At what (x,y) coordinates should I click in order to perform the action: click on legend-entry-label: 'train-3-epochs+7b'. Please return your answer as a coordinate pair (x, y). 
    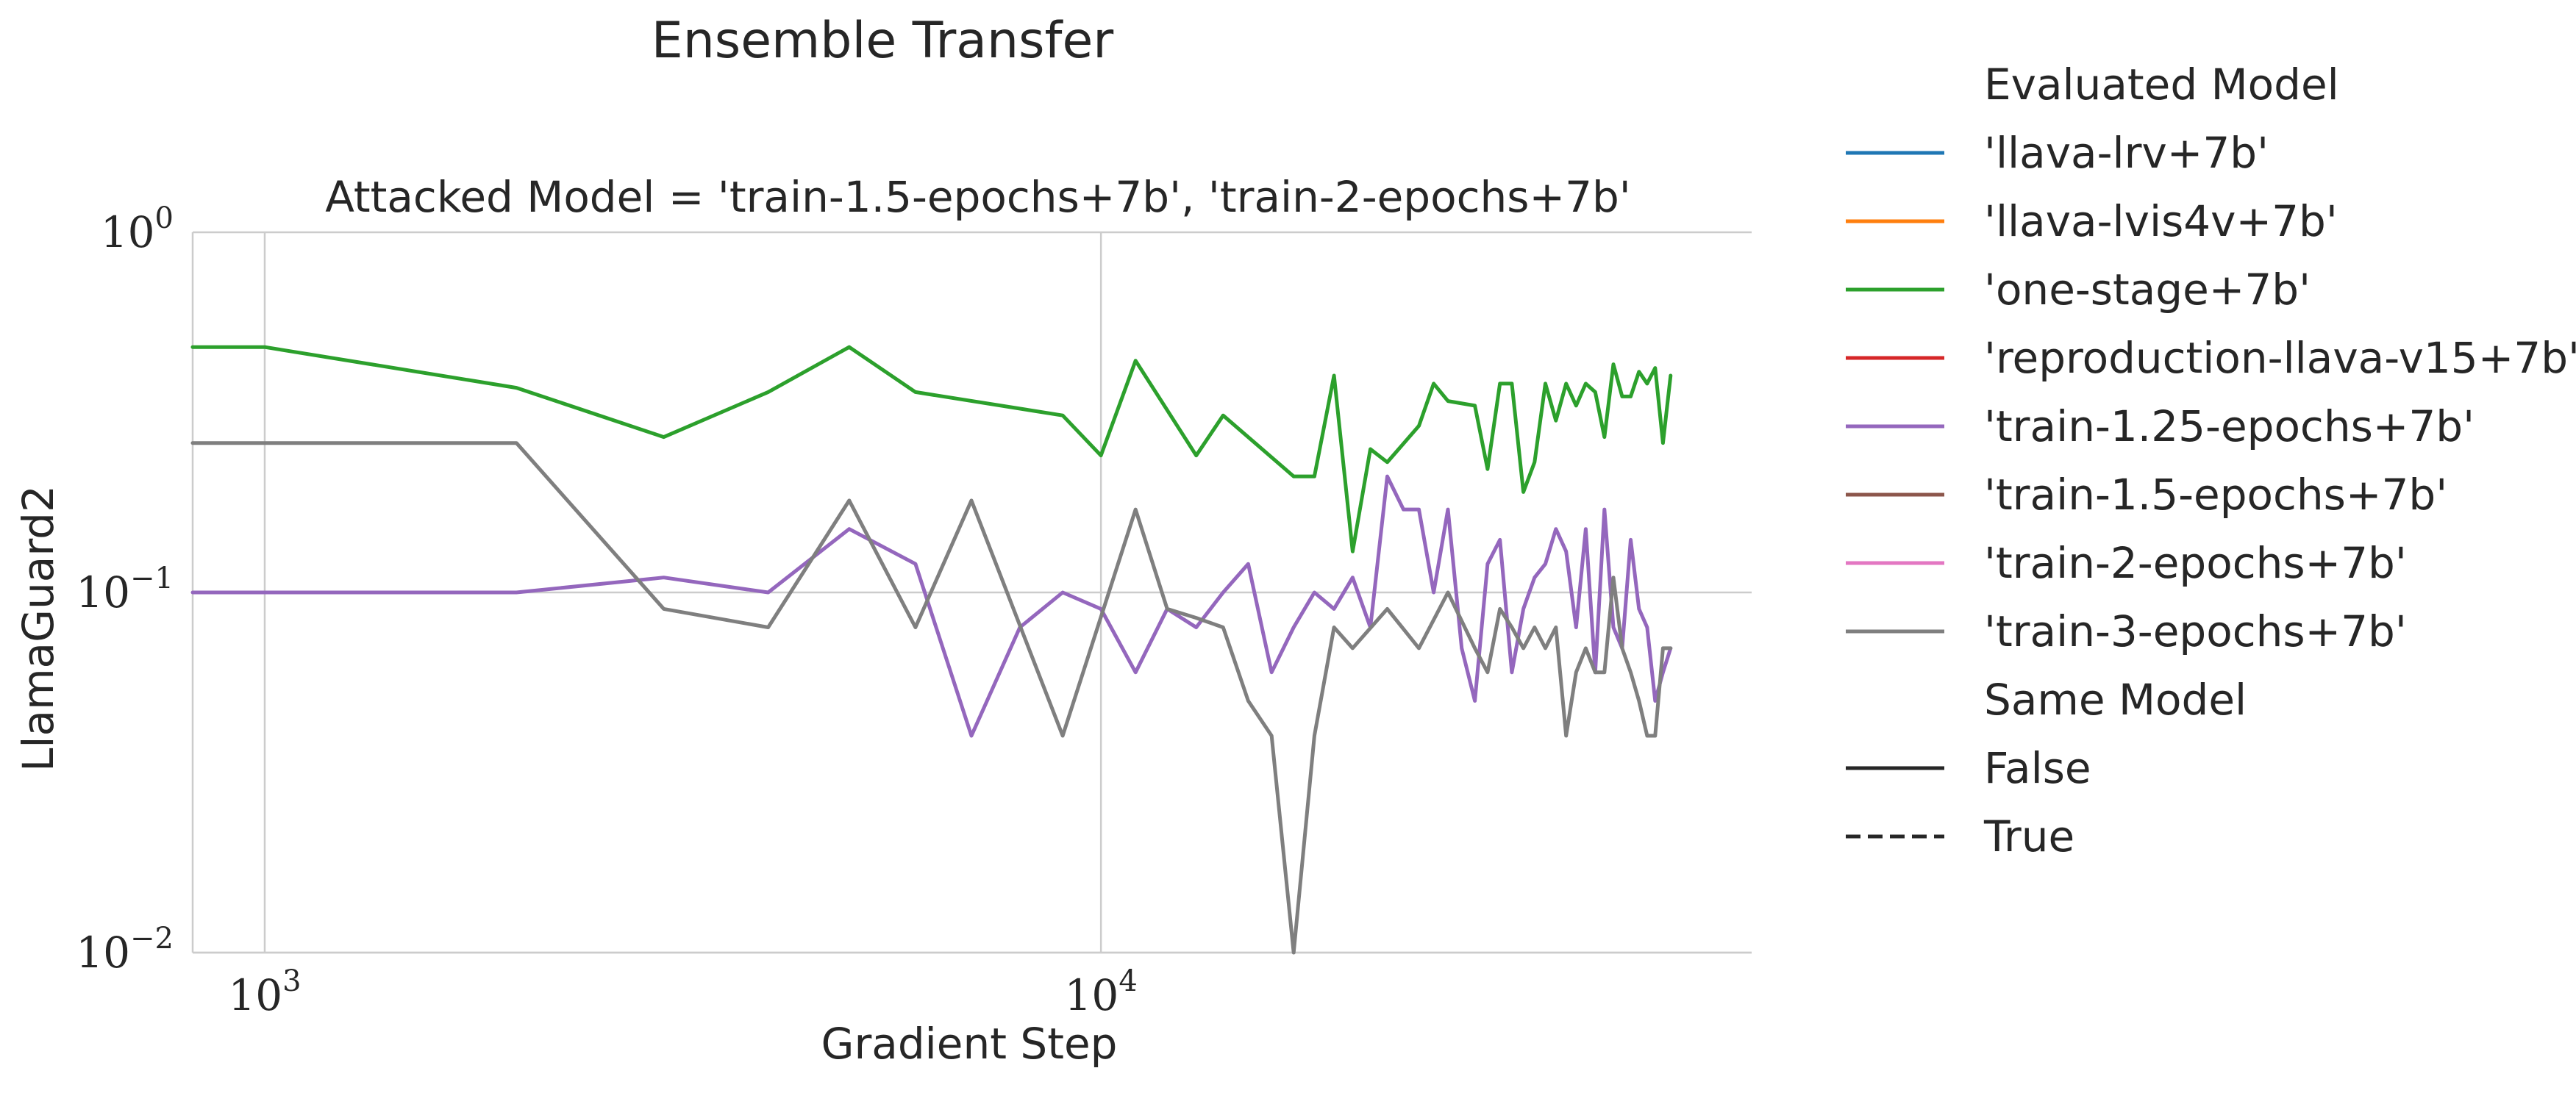
    Looking at the image, I should click on (2195, 631).